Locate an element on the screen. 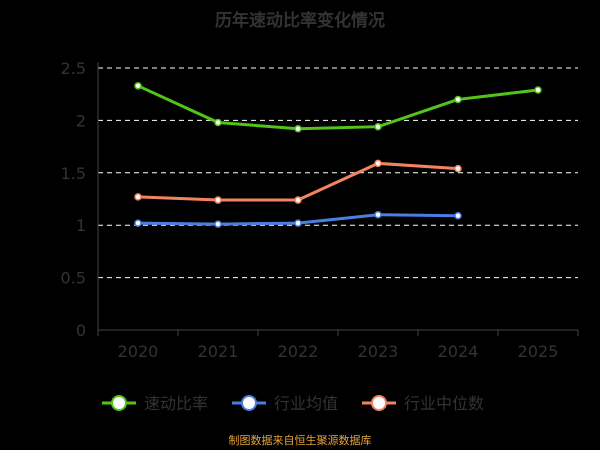 The height and width of the screenshot is (450, 600). x-tick-label: 2025 is located at coordinates (538, 351).